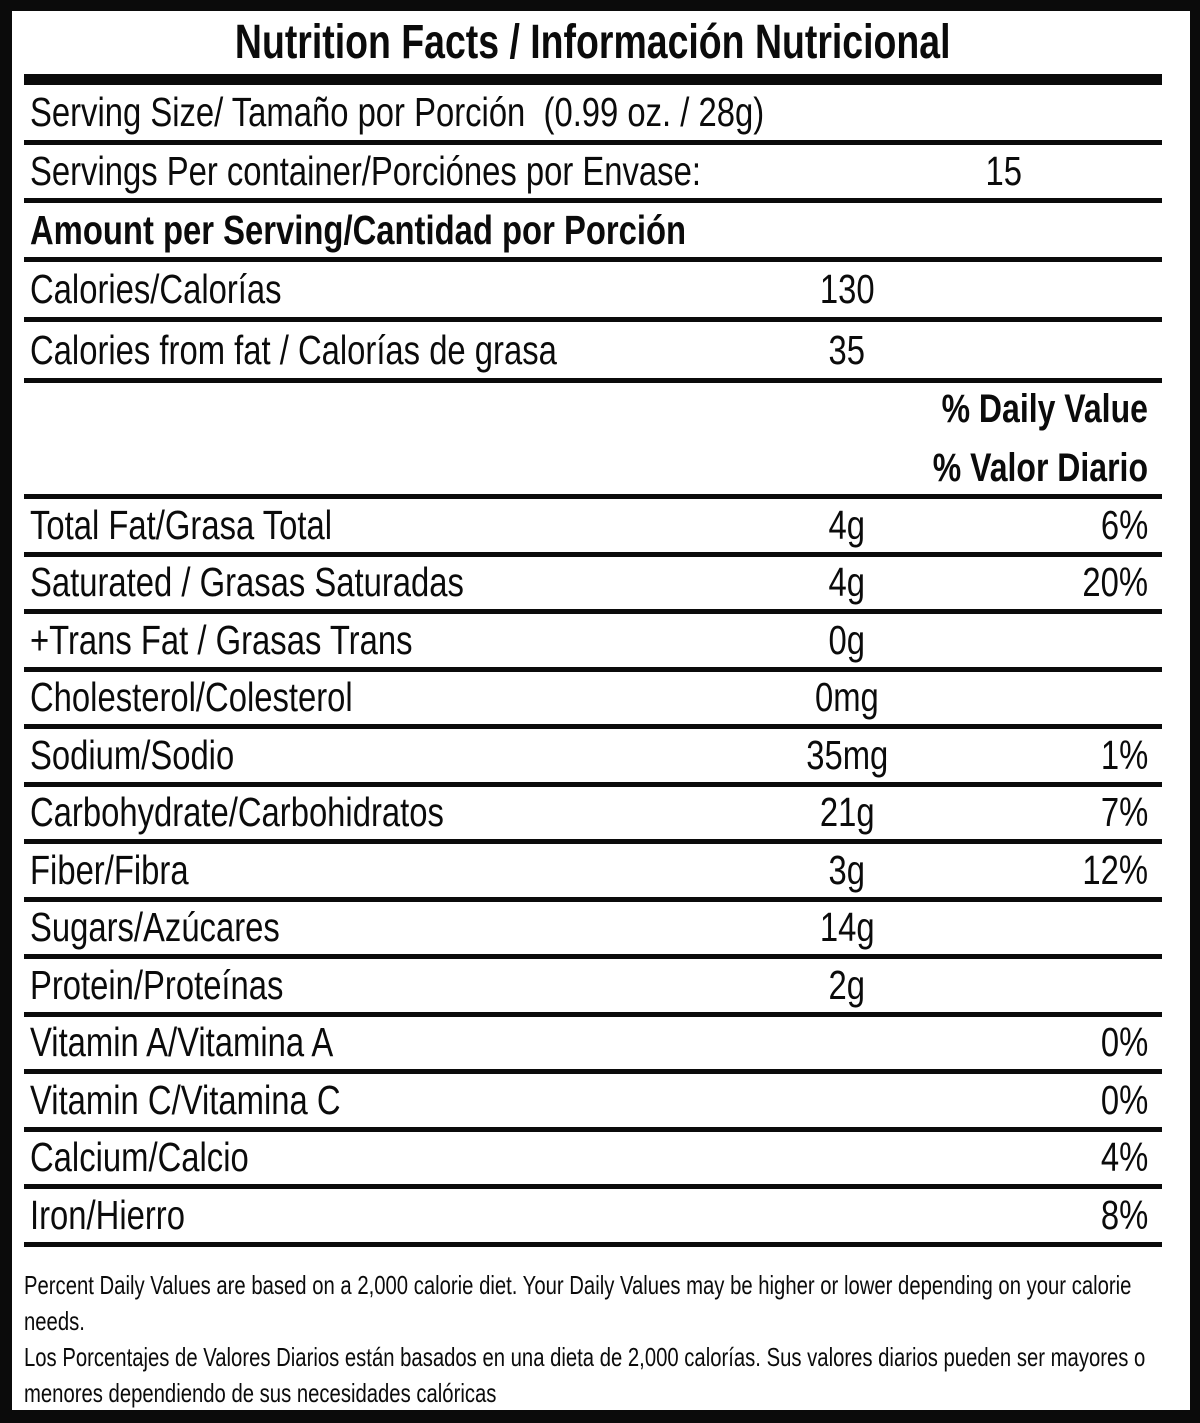 This screenshot has height=1423, width=1200. I want to click on nutrient-label: Saturated / Grasas Saturadas, so click(247, 582).